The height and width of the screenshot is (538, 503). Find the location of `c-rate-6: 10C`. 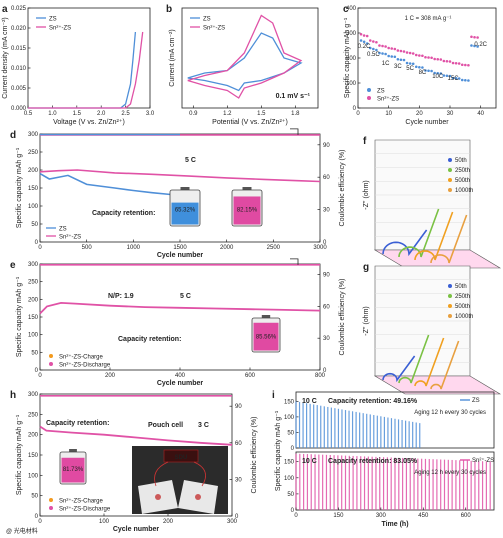

c-rate-6: 10C is located at coordinates (438, 77).